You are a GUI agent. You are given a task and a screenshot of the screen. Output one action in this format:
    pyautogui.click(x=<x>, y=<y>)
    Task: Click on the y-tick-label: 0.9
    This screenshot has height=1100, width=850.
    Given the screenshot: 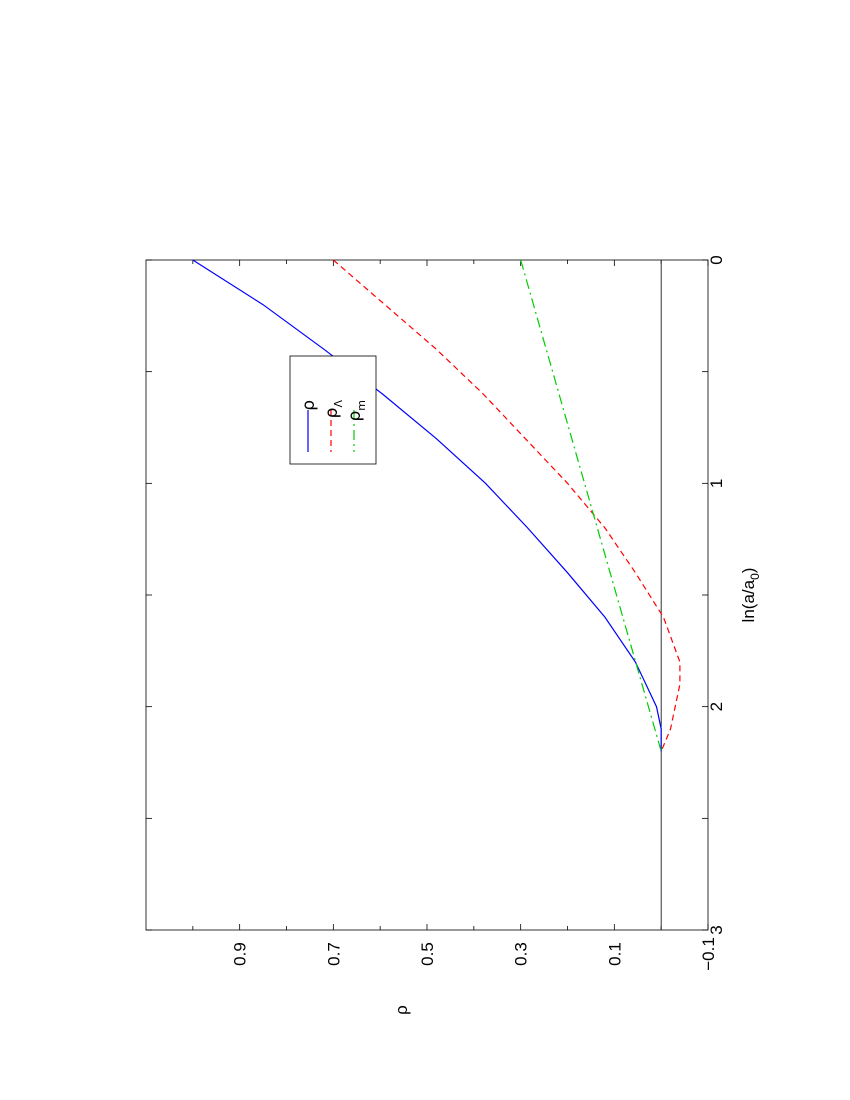 What is the action you would take?
    pyautogui.click(x=240, y=954)
    